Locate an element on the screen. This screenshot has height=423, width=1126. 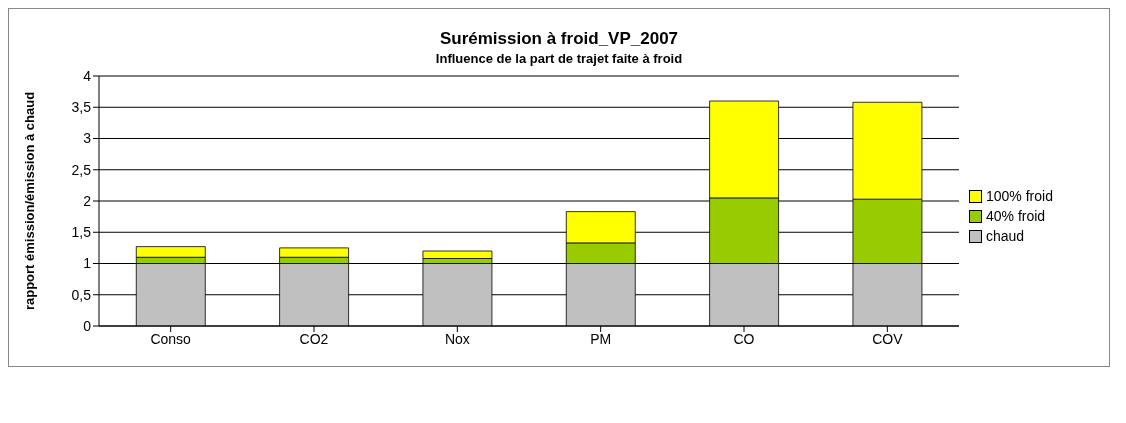
y-tick-label: 3,5 is located at coordinates (81, 107).